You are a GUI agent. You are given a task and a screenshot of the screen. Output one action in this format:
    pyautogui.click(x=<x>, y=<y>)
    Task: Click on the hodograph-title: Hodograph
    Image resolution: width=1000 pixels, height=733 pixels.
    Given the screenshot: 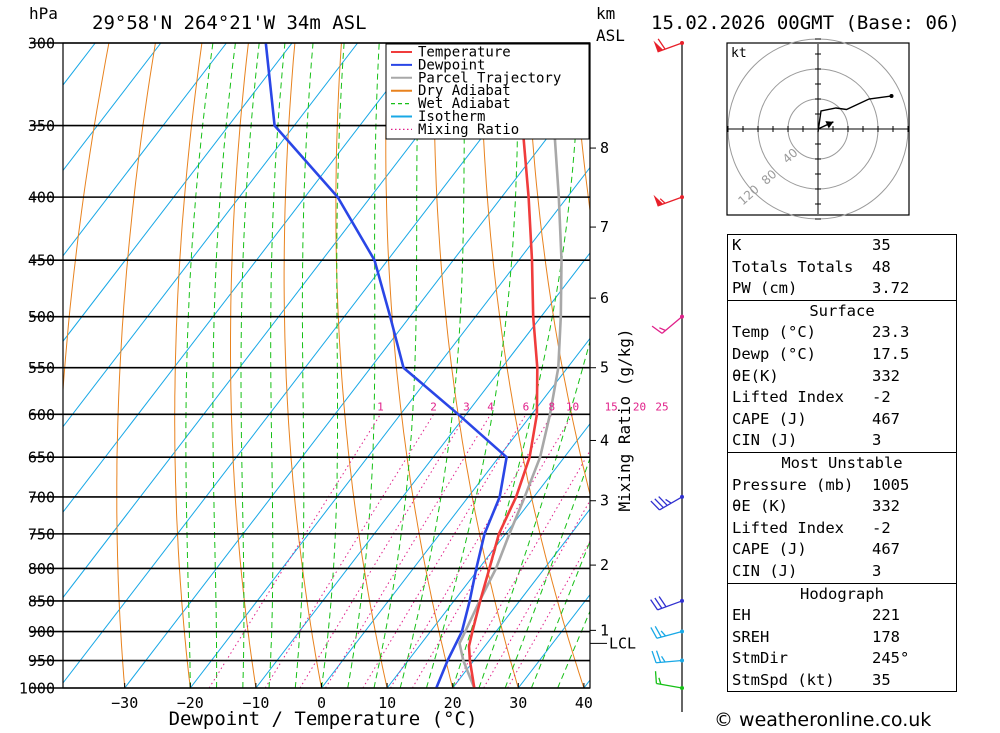 What is the action you would take?
    pyautogui.click(x=842, y=593)
    